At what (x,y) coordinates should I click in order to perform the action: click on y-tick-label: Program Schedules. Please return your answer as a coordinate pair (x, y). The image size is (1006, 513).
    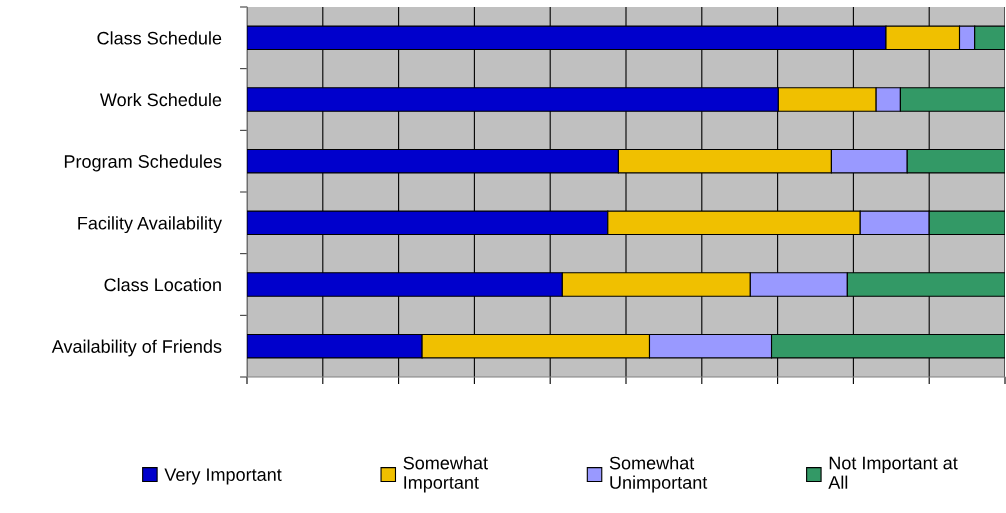
    Looking at the image, I should click on (143, 163).